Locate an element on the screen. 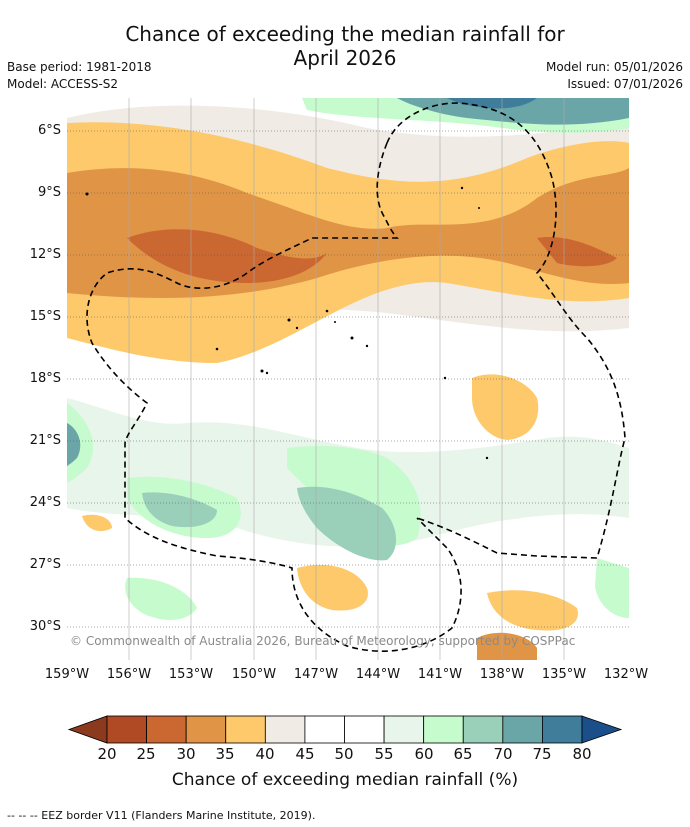 This screenshot has height=827, width=690. colorbar is located at coordinates (345, 729).